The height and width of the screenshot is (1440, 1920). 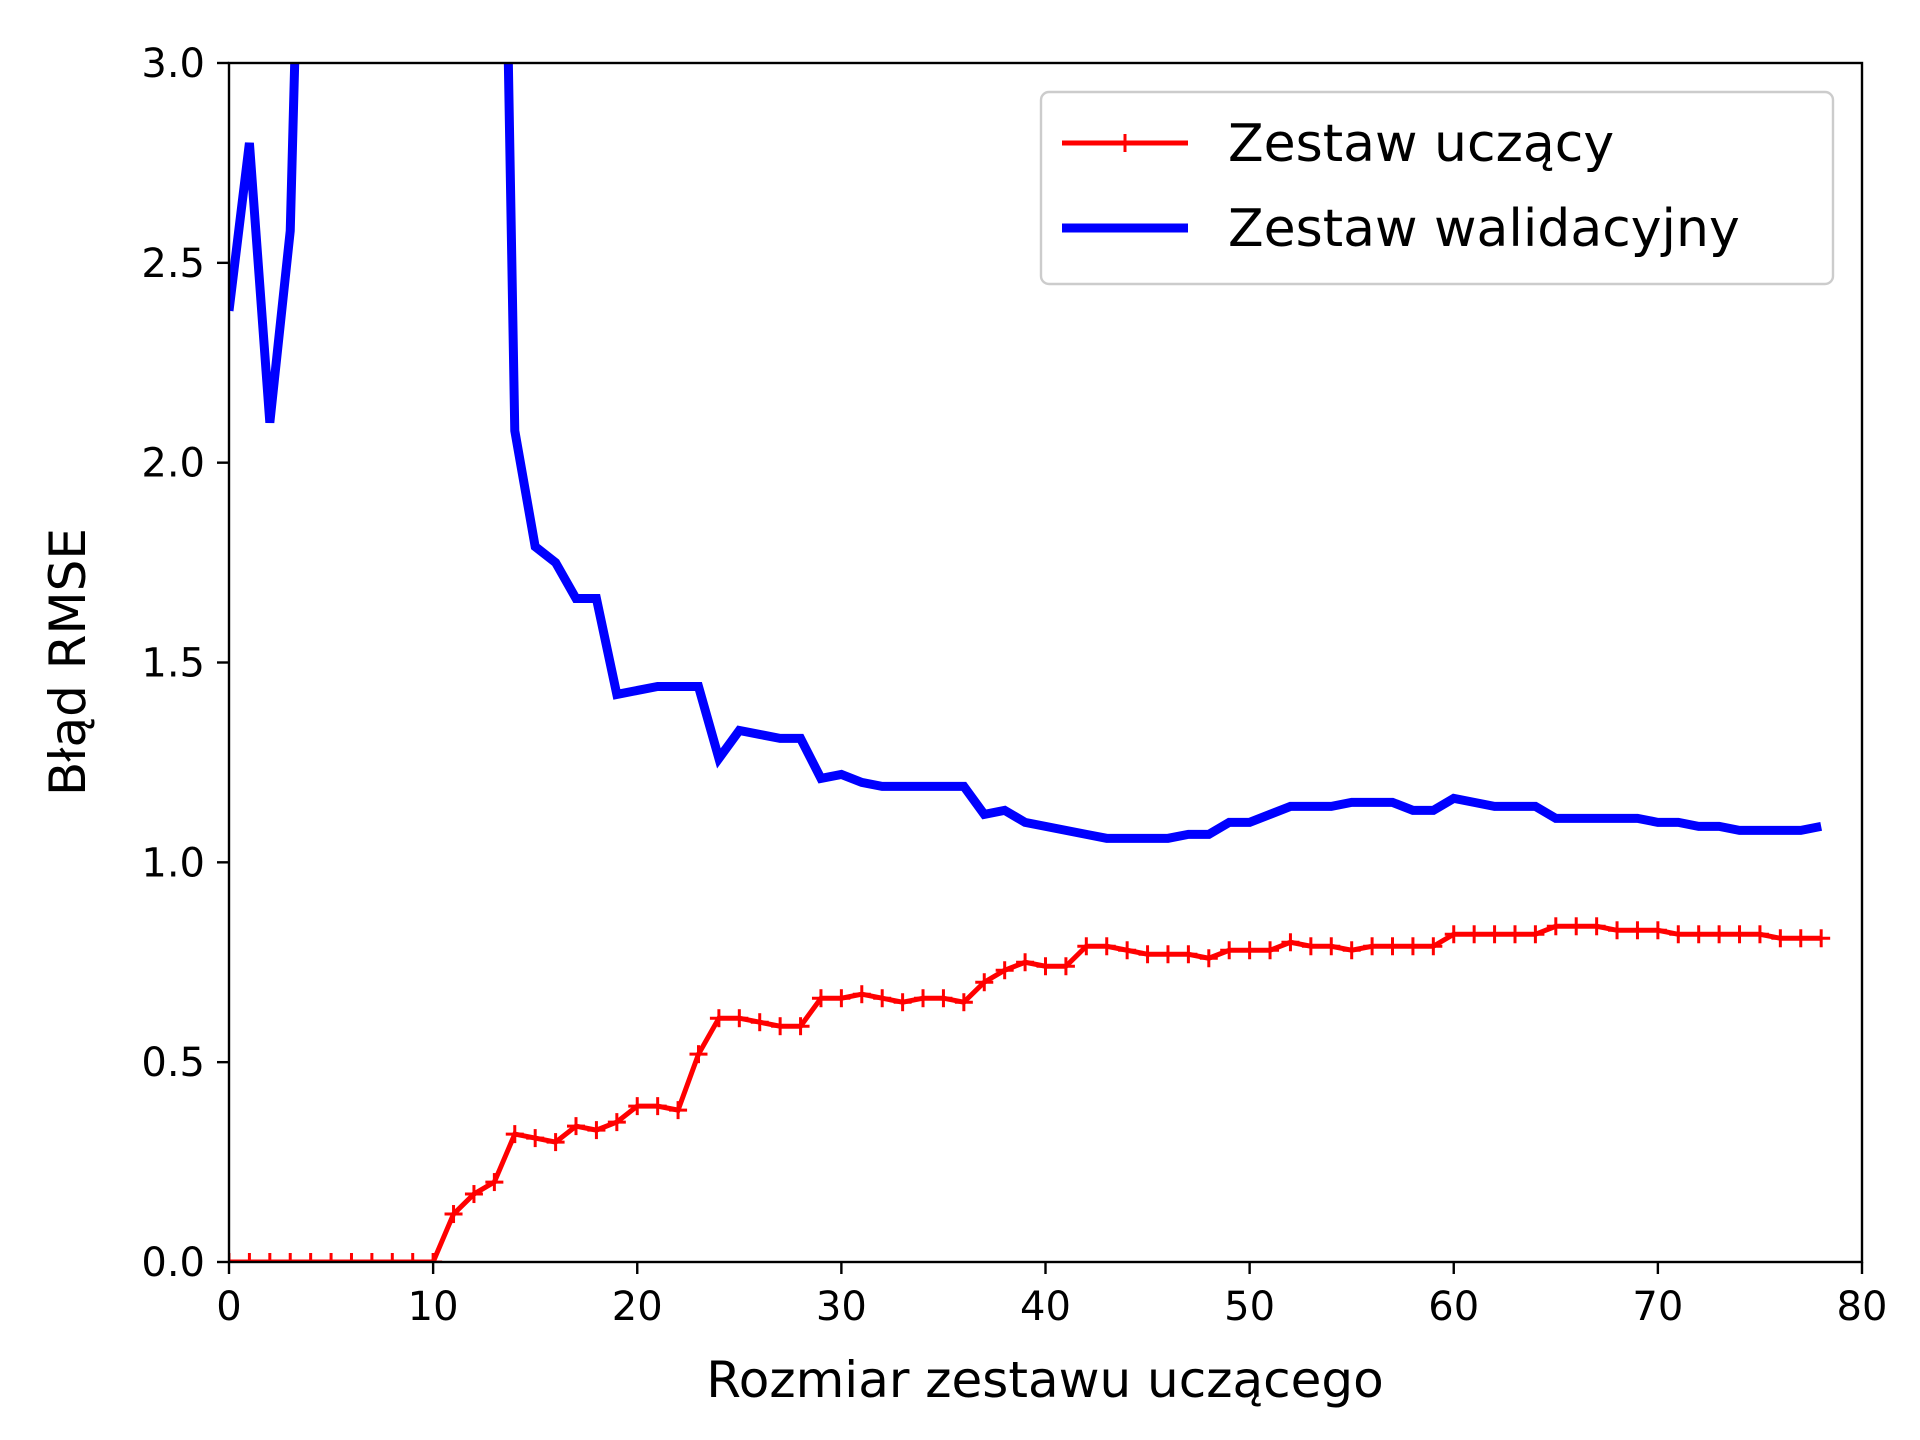 I want to click on x-axis-ticks: 0 10 20 30 40 50 60 70 80, so click(x=1051, y=1296).